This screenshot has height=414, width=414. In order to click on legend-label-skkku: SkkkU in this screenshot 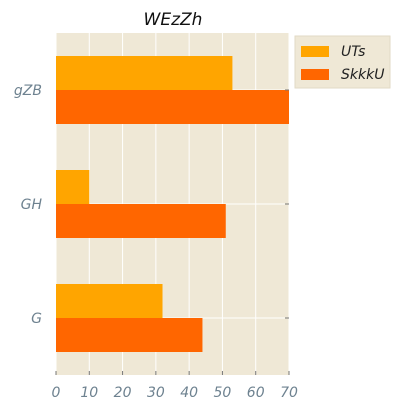, I will do `click(362, 75)`.